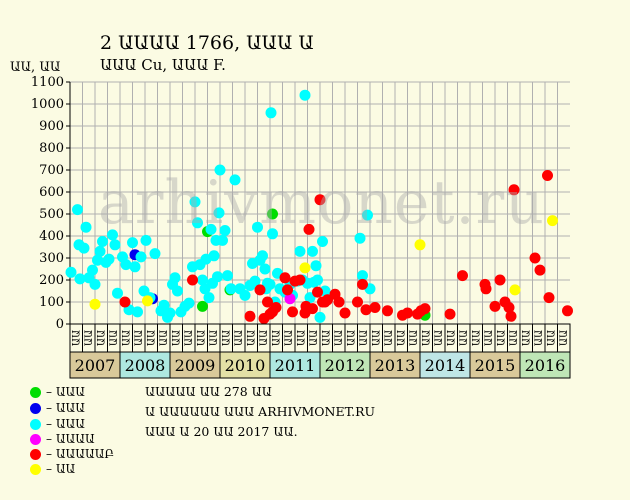  Describe the element at coordinates (445, 365) in the screenshot. I see `year-label: 2014` at that location.